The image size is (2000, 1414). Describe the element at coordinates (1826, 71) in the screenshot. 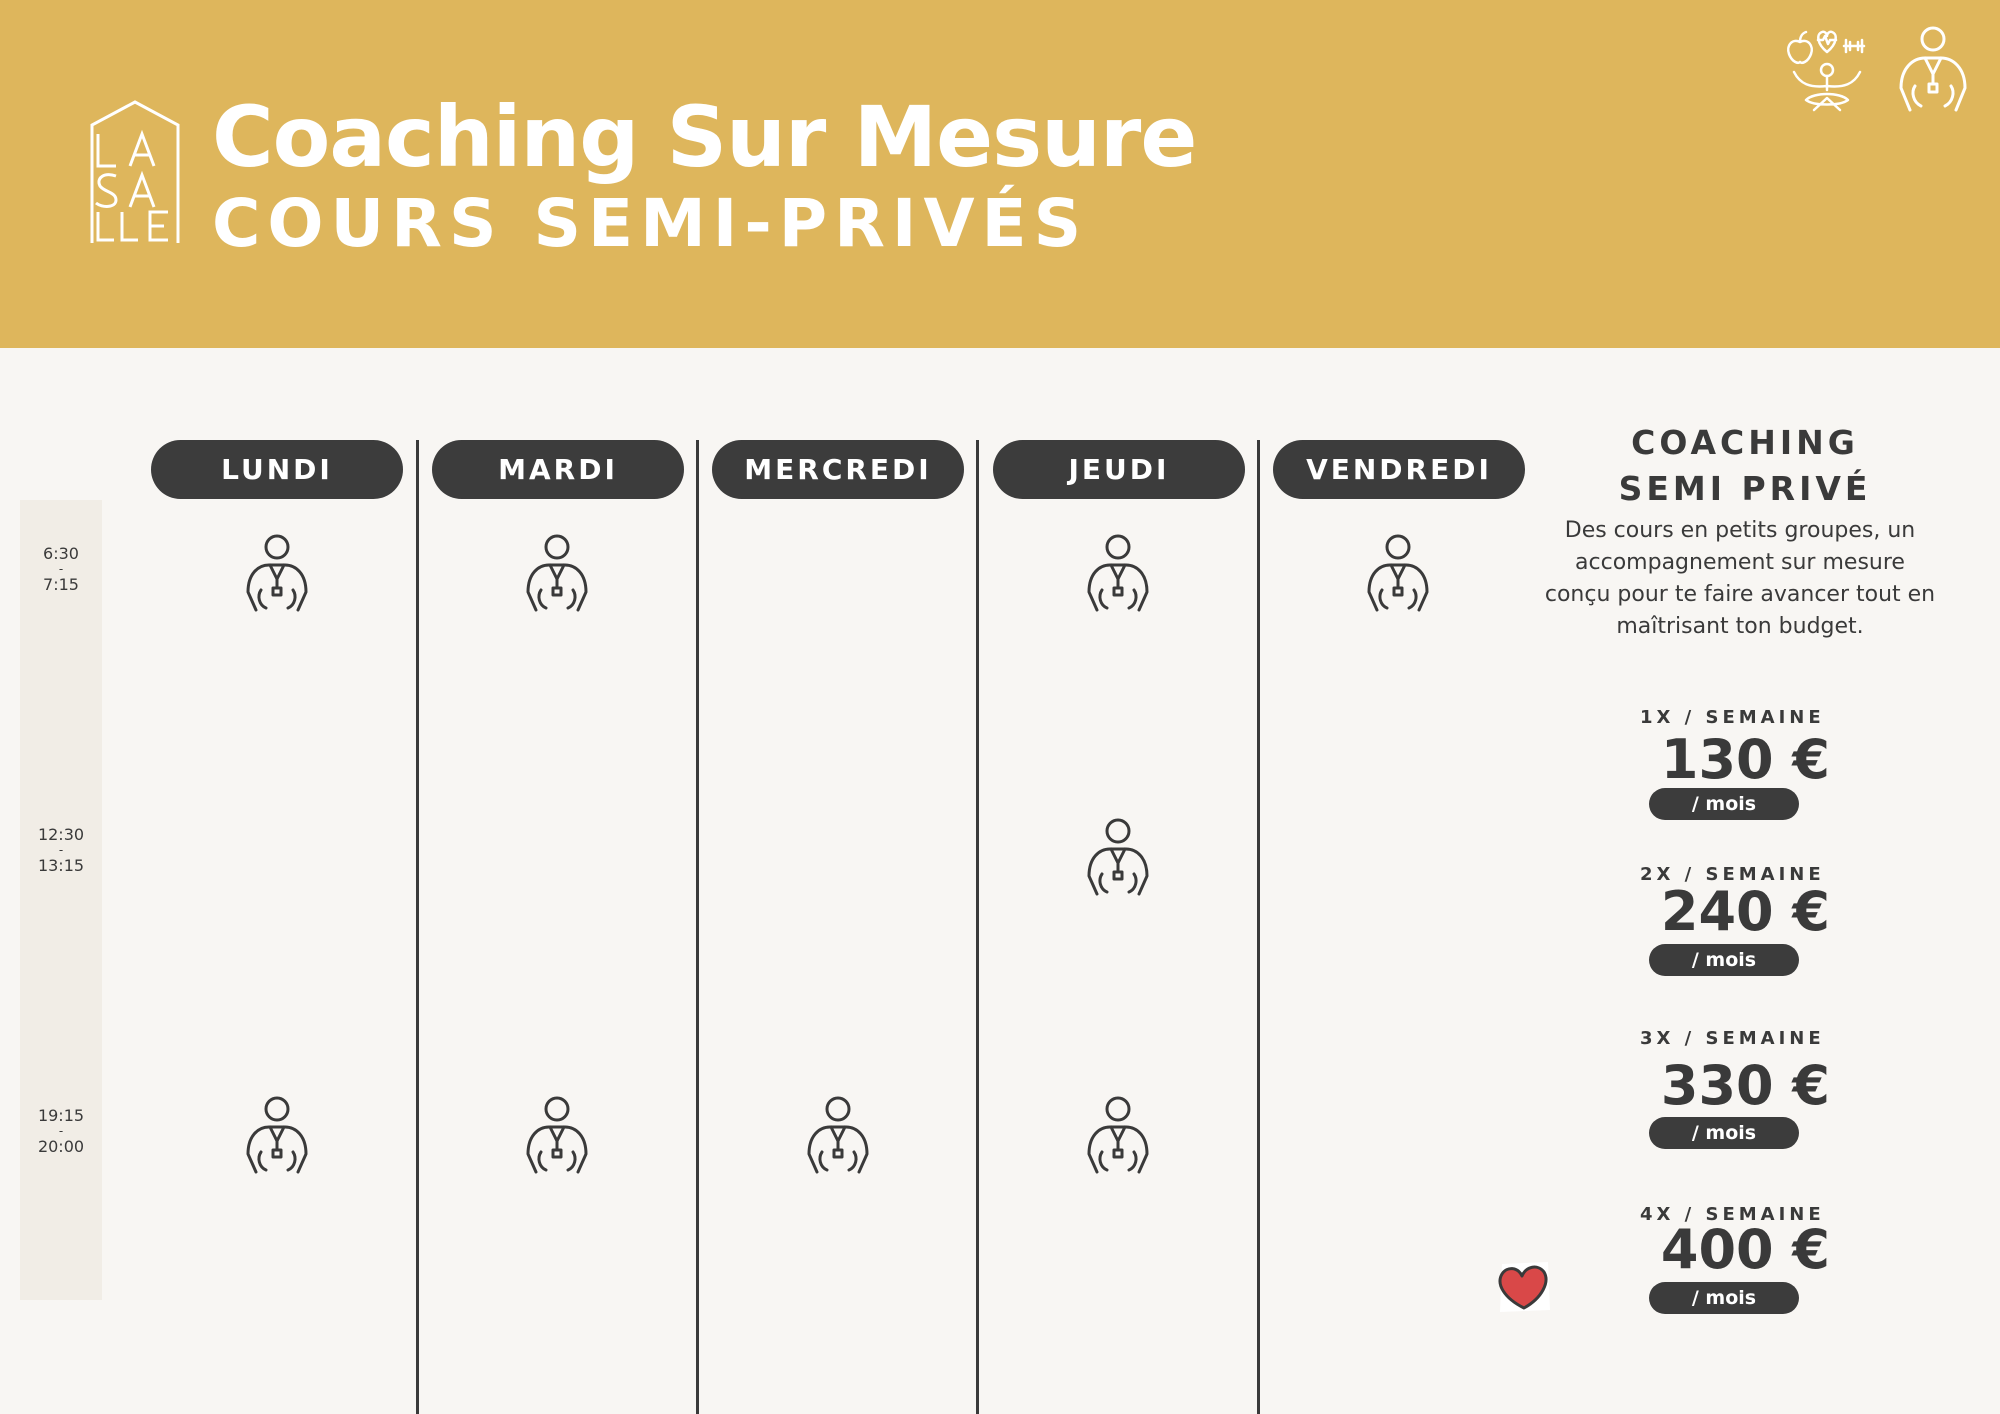

I see `wellness-icon` at that location.